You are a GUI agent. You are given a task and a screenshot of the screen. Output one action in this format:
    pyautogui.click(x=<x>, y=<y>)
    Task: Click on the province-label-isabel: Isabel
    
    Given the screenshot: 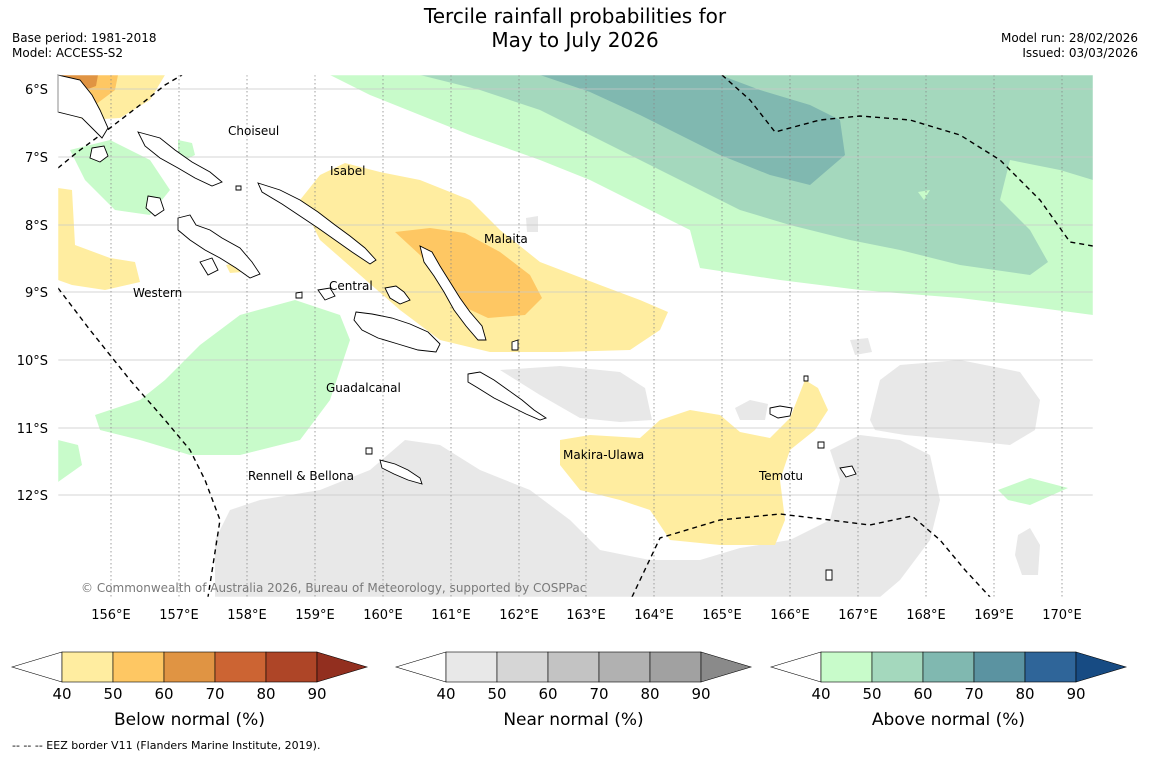 What is the action you would take?
    pyautogui.click(x=347, y=171)
    